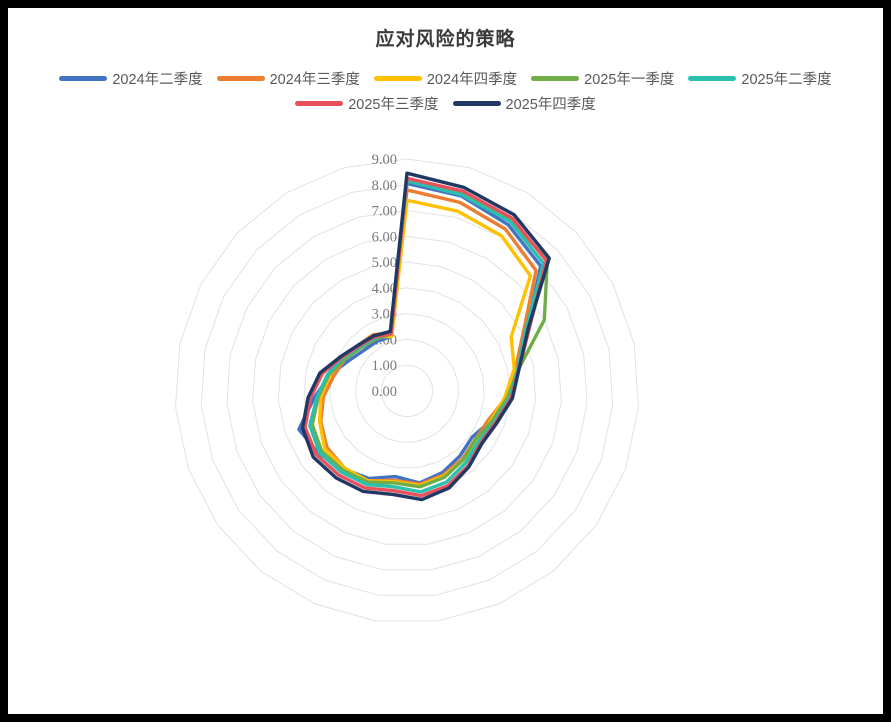 The height and width of the screenshot is (722, 891). Describe the element at coordinates (384, 263) in the screenshot. I see `radial-tick-label: 5.00` at that location.